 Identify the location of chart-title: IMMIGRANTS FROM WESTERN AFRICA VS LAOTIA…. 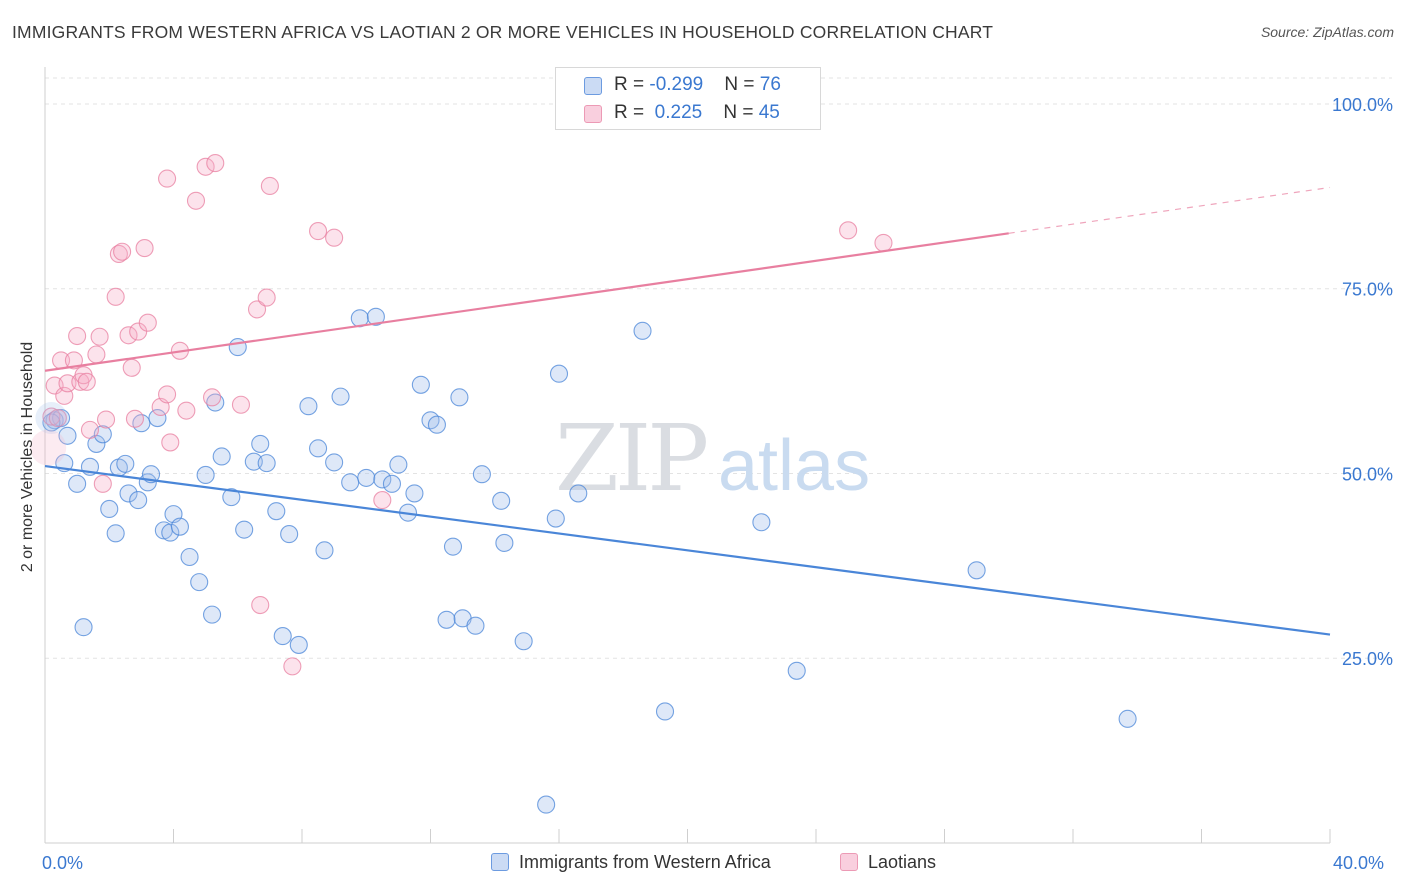
(503, 32).